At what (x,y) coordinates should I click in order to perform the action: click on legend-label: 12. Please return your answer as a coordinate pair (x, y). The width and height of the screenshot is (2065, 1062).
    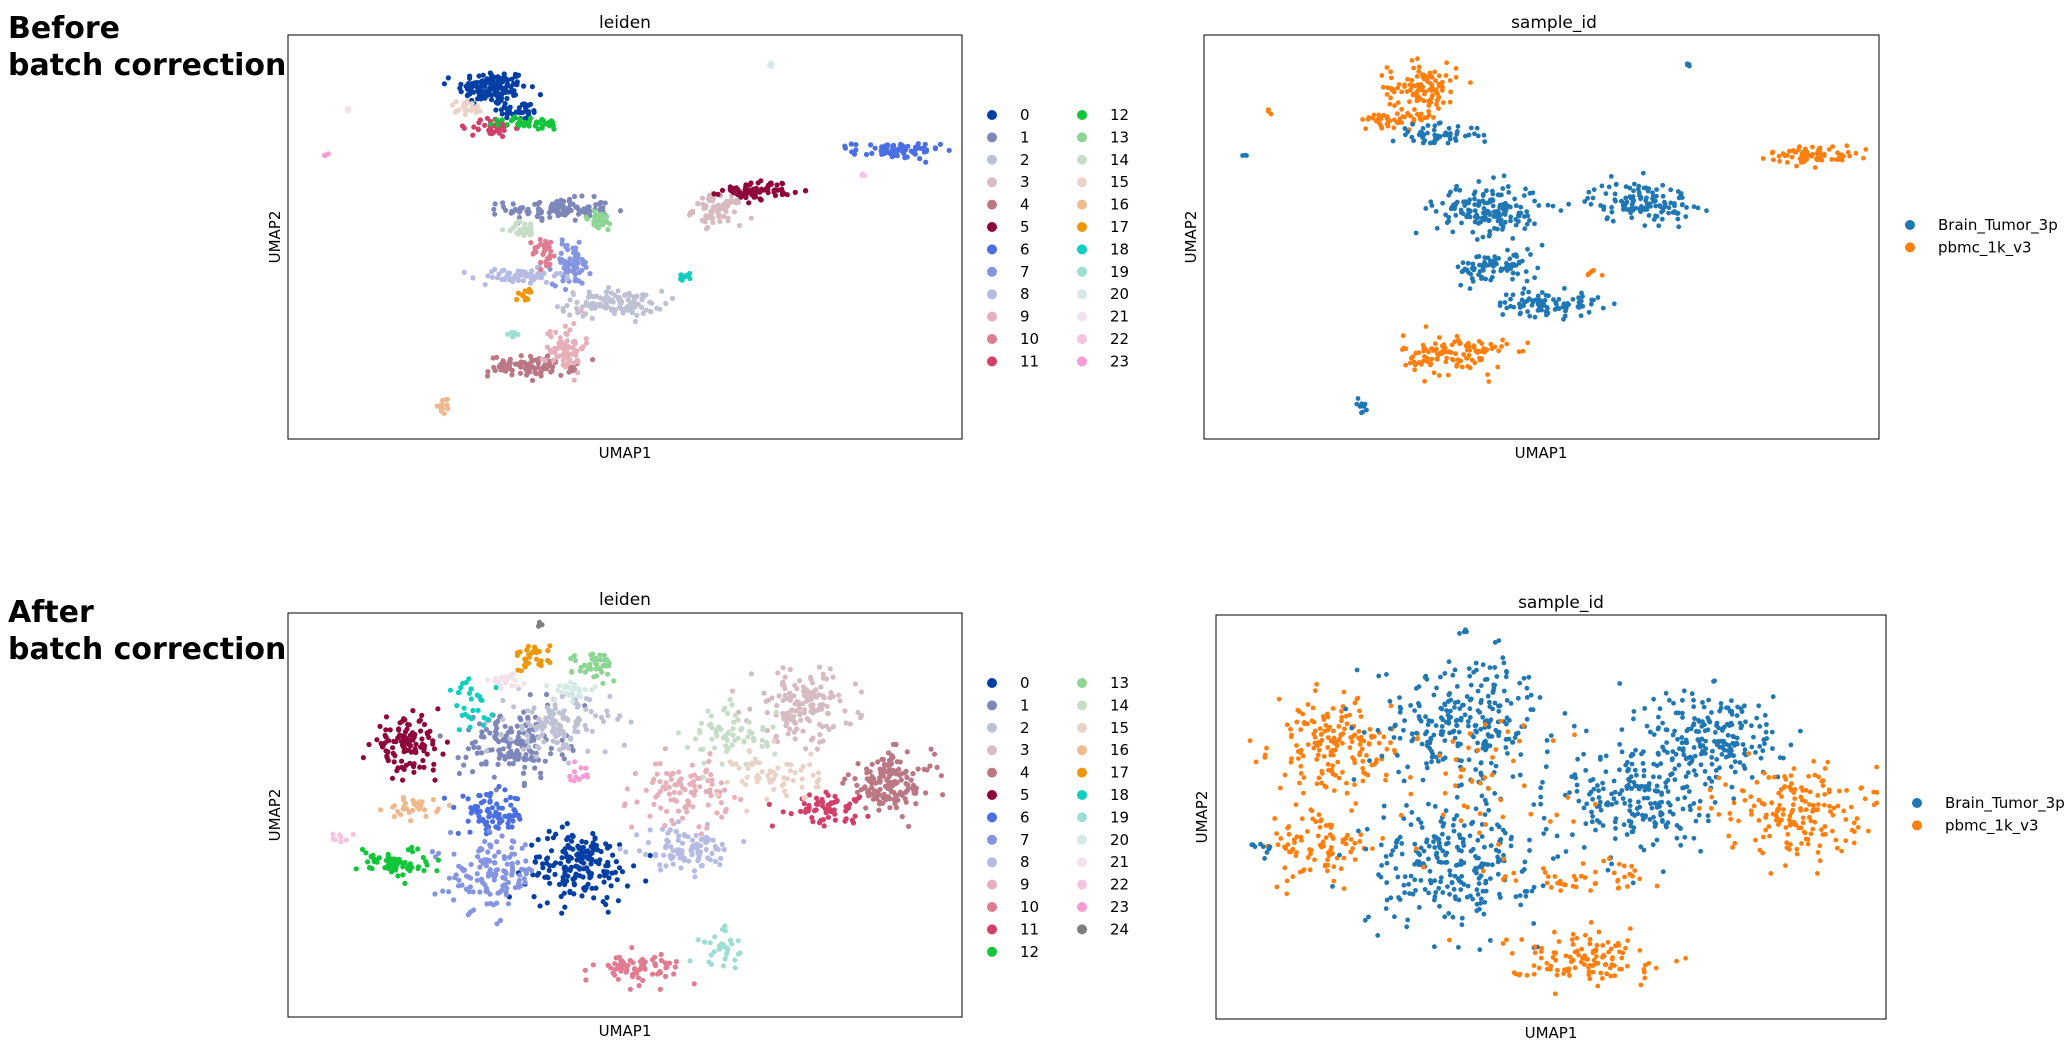
    Looking at the image, I should click on (1029, 952).